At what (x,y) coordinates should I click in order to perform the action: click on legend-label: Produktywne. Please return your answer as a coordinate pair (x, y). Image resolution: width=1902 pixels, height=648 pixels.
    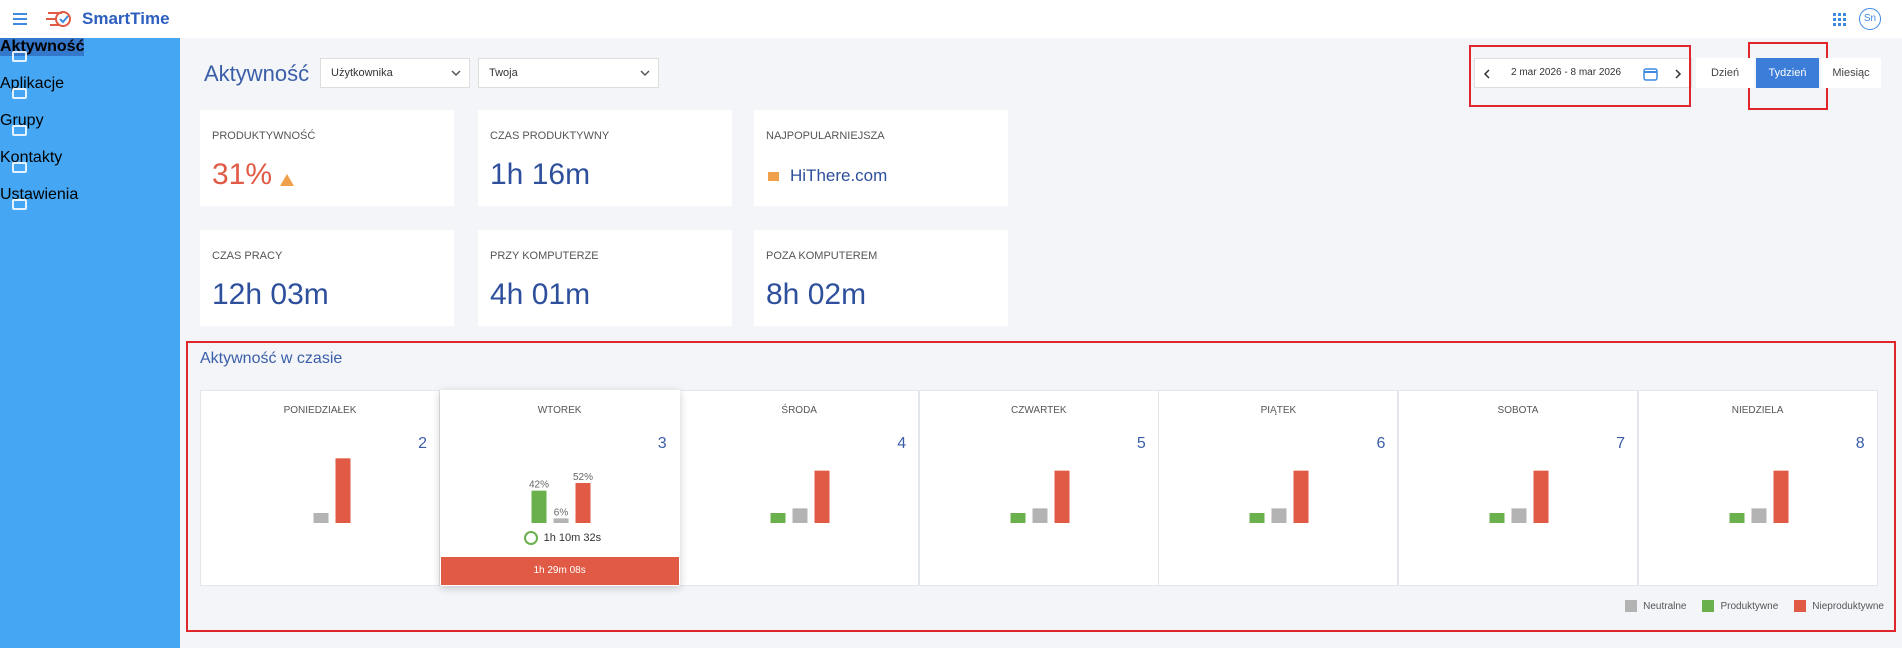
    Looking at the image, I should click on (1749, 606).